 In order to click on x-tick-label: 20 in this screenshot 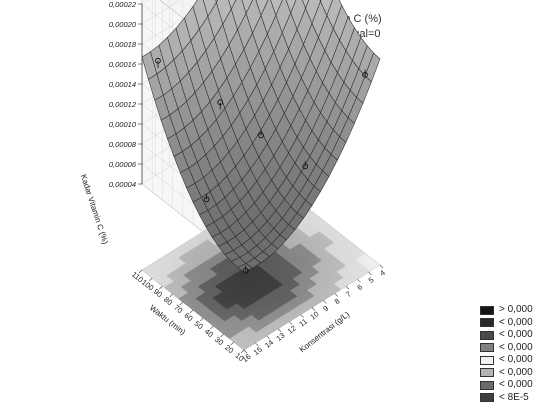, I will do `click(229, 349)`.